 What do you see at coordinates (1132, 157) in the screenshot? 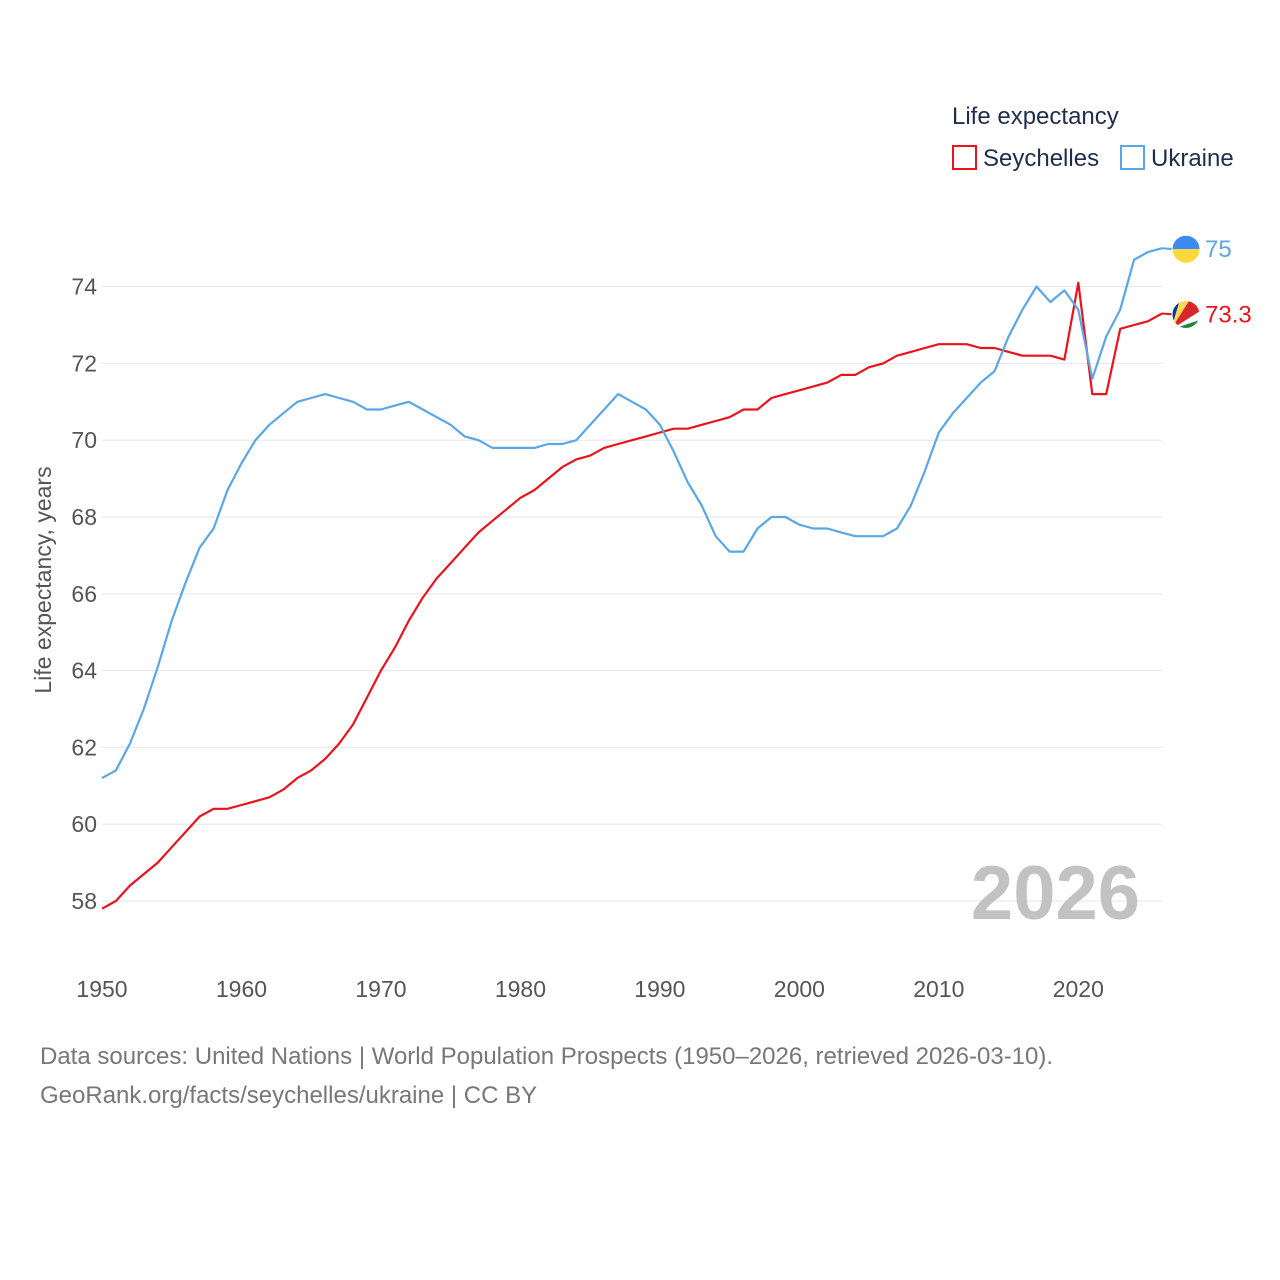
I see `legend-swatch-ukraine` at bounding box center [1132, 157].